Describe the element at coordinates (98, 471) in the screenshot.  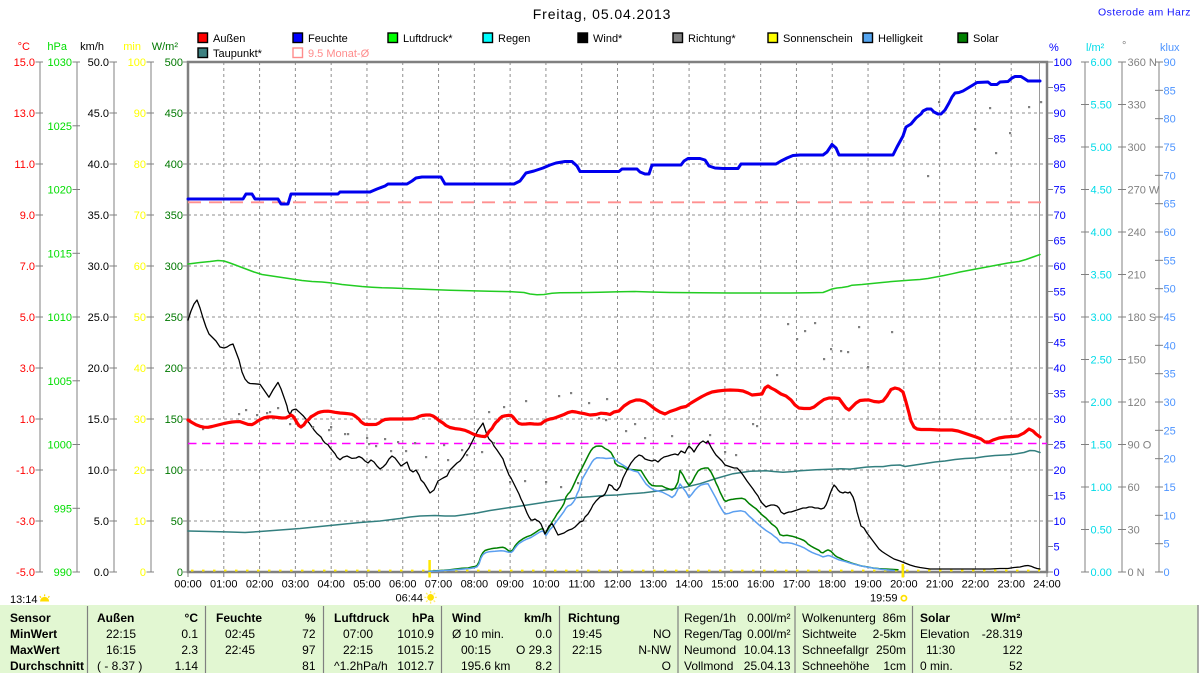
I see `svg-text: 10.0` at that location.